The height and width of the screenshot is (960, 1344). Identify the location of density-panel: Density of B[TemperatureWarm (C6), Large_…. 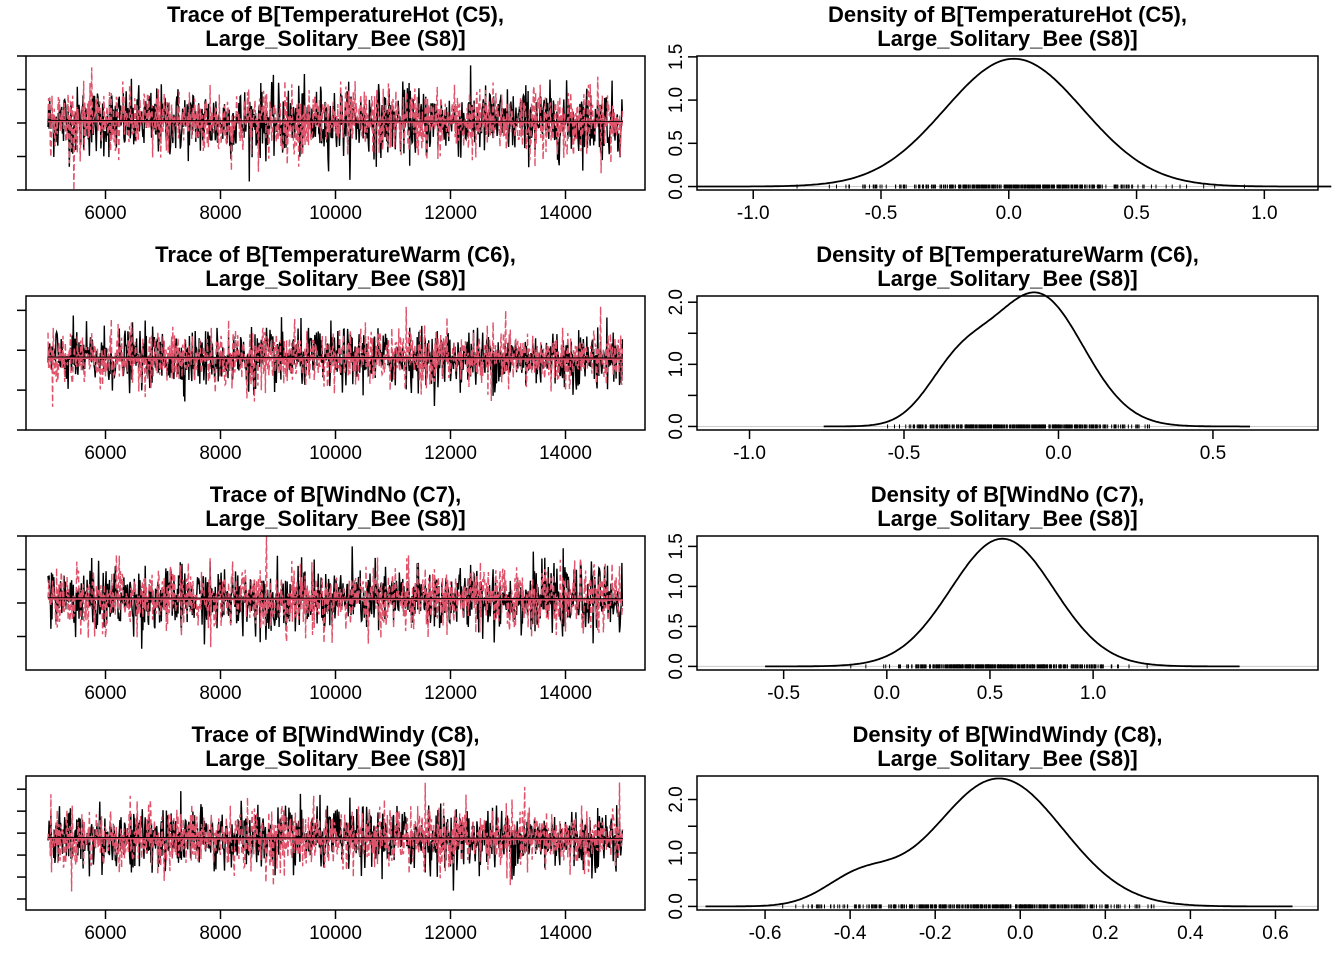
(992, 353).